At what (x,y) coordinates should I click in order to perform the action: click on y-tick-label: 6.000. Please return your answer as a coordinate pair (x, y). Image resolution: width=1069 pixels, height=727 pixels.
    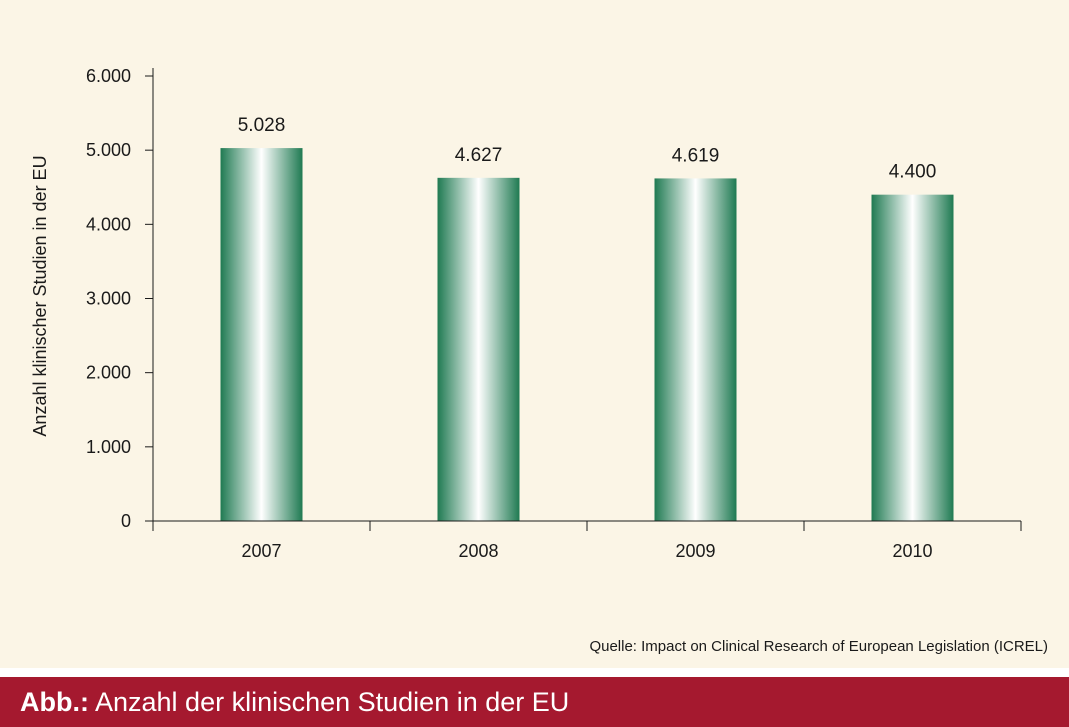
    Looking at the image, I should click on (108, 76).